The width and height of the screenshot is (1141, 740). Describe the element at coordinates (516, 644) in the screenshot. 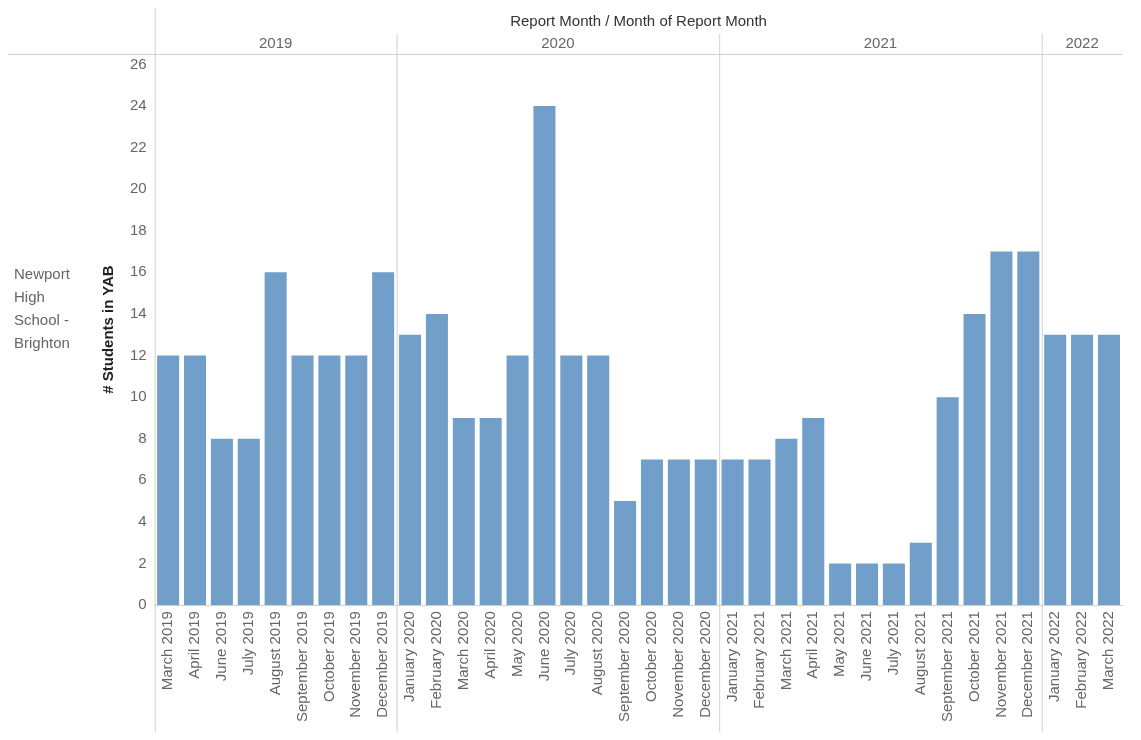

I see `x-tick-label: May 2020` at that location.